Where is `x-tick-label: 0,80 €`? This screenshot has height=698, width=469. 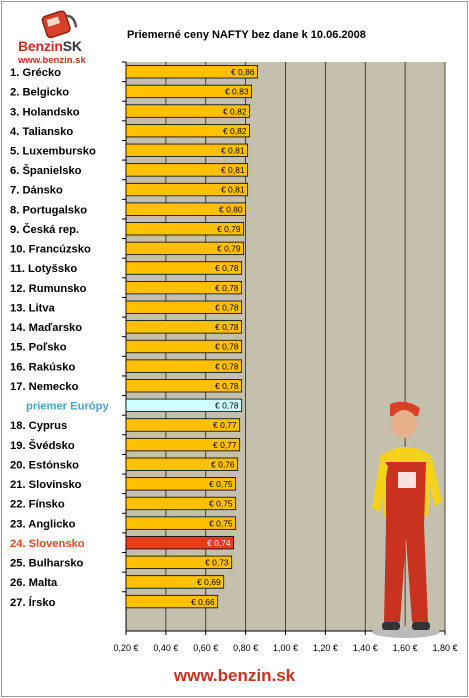
x-tick-label: 0,80 € is located at coordinates (245, 648).